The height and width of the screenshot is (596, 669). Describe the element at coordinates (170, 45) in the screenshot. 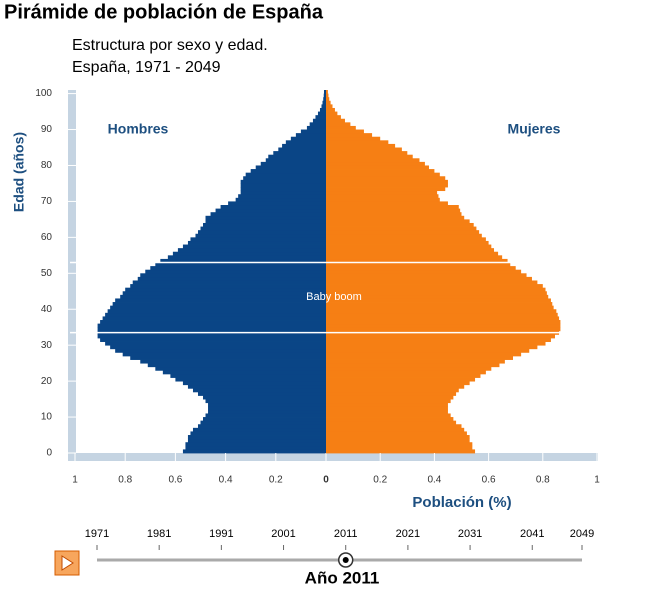

I see `chart-subtitle: Estructura por sexo y edad.` at that location.